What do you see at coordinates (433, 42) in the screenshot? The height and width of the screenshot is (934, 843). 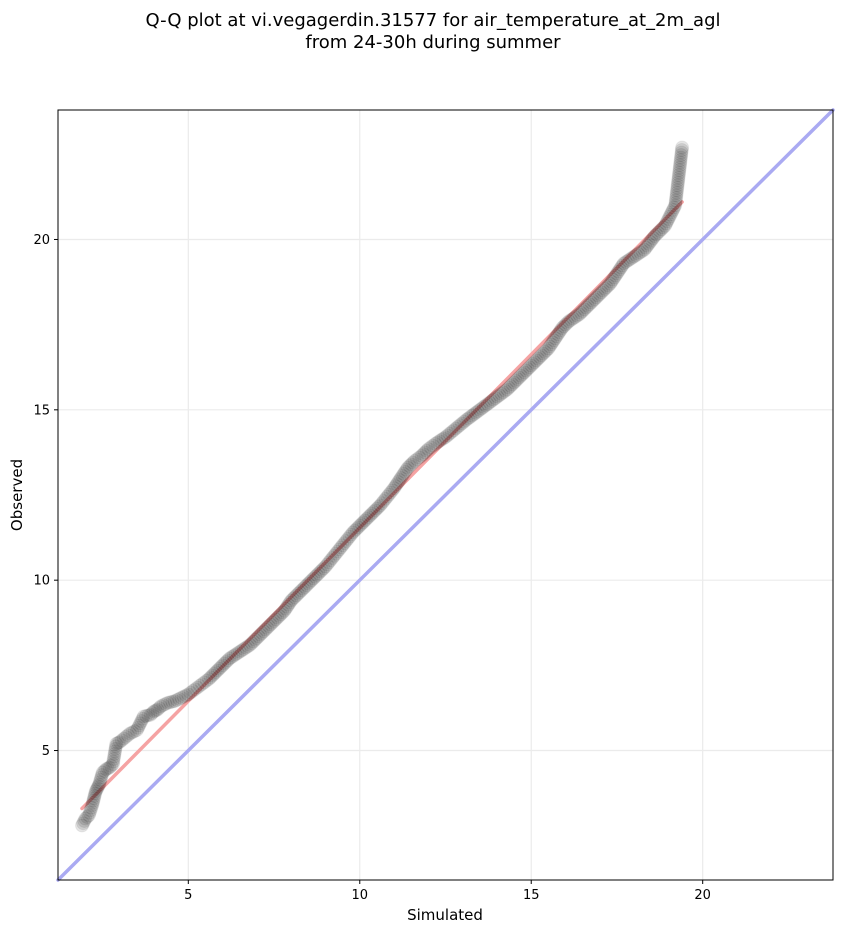 I see `chart-title-line2: from 24-30h during summer` at bounding box center [433, 42].